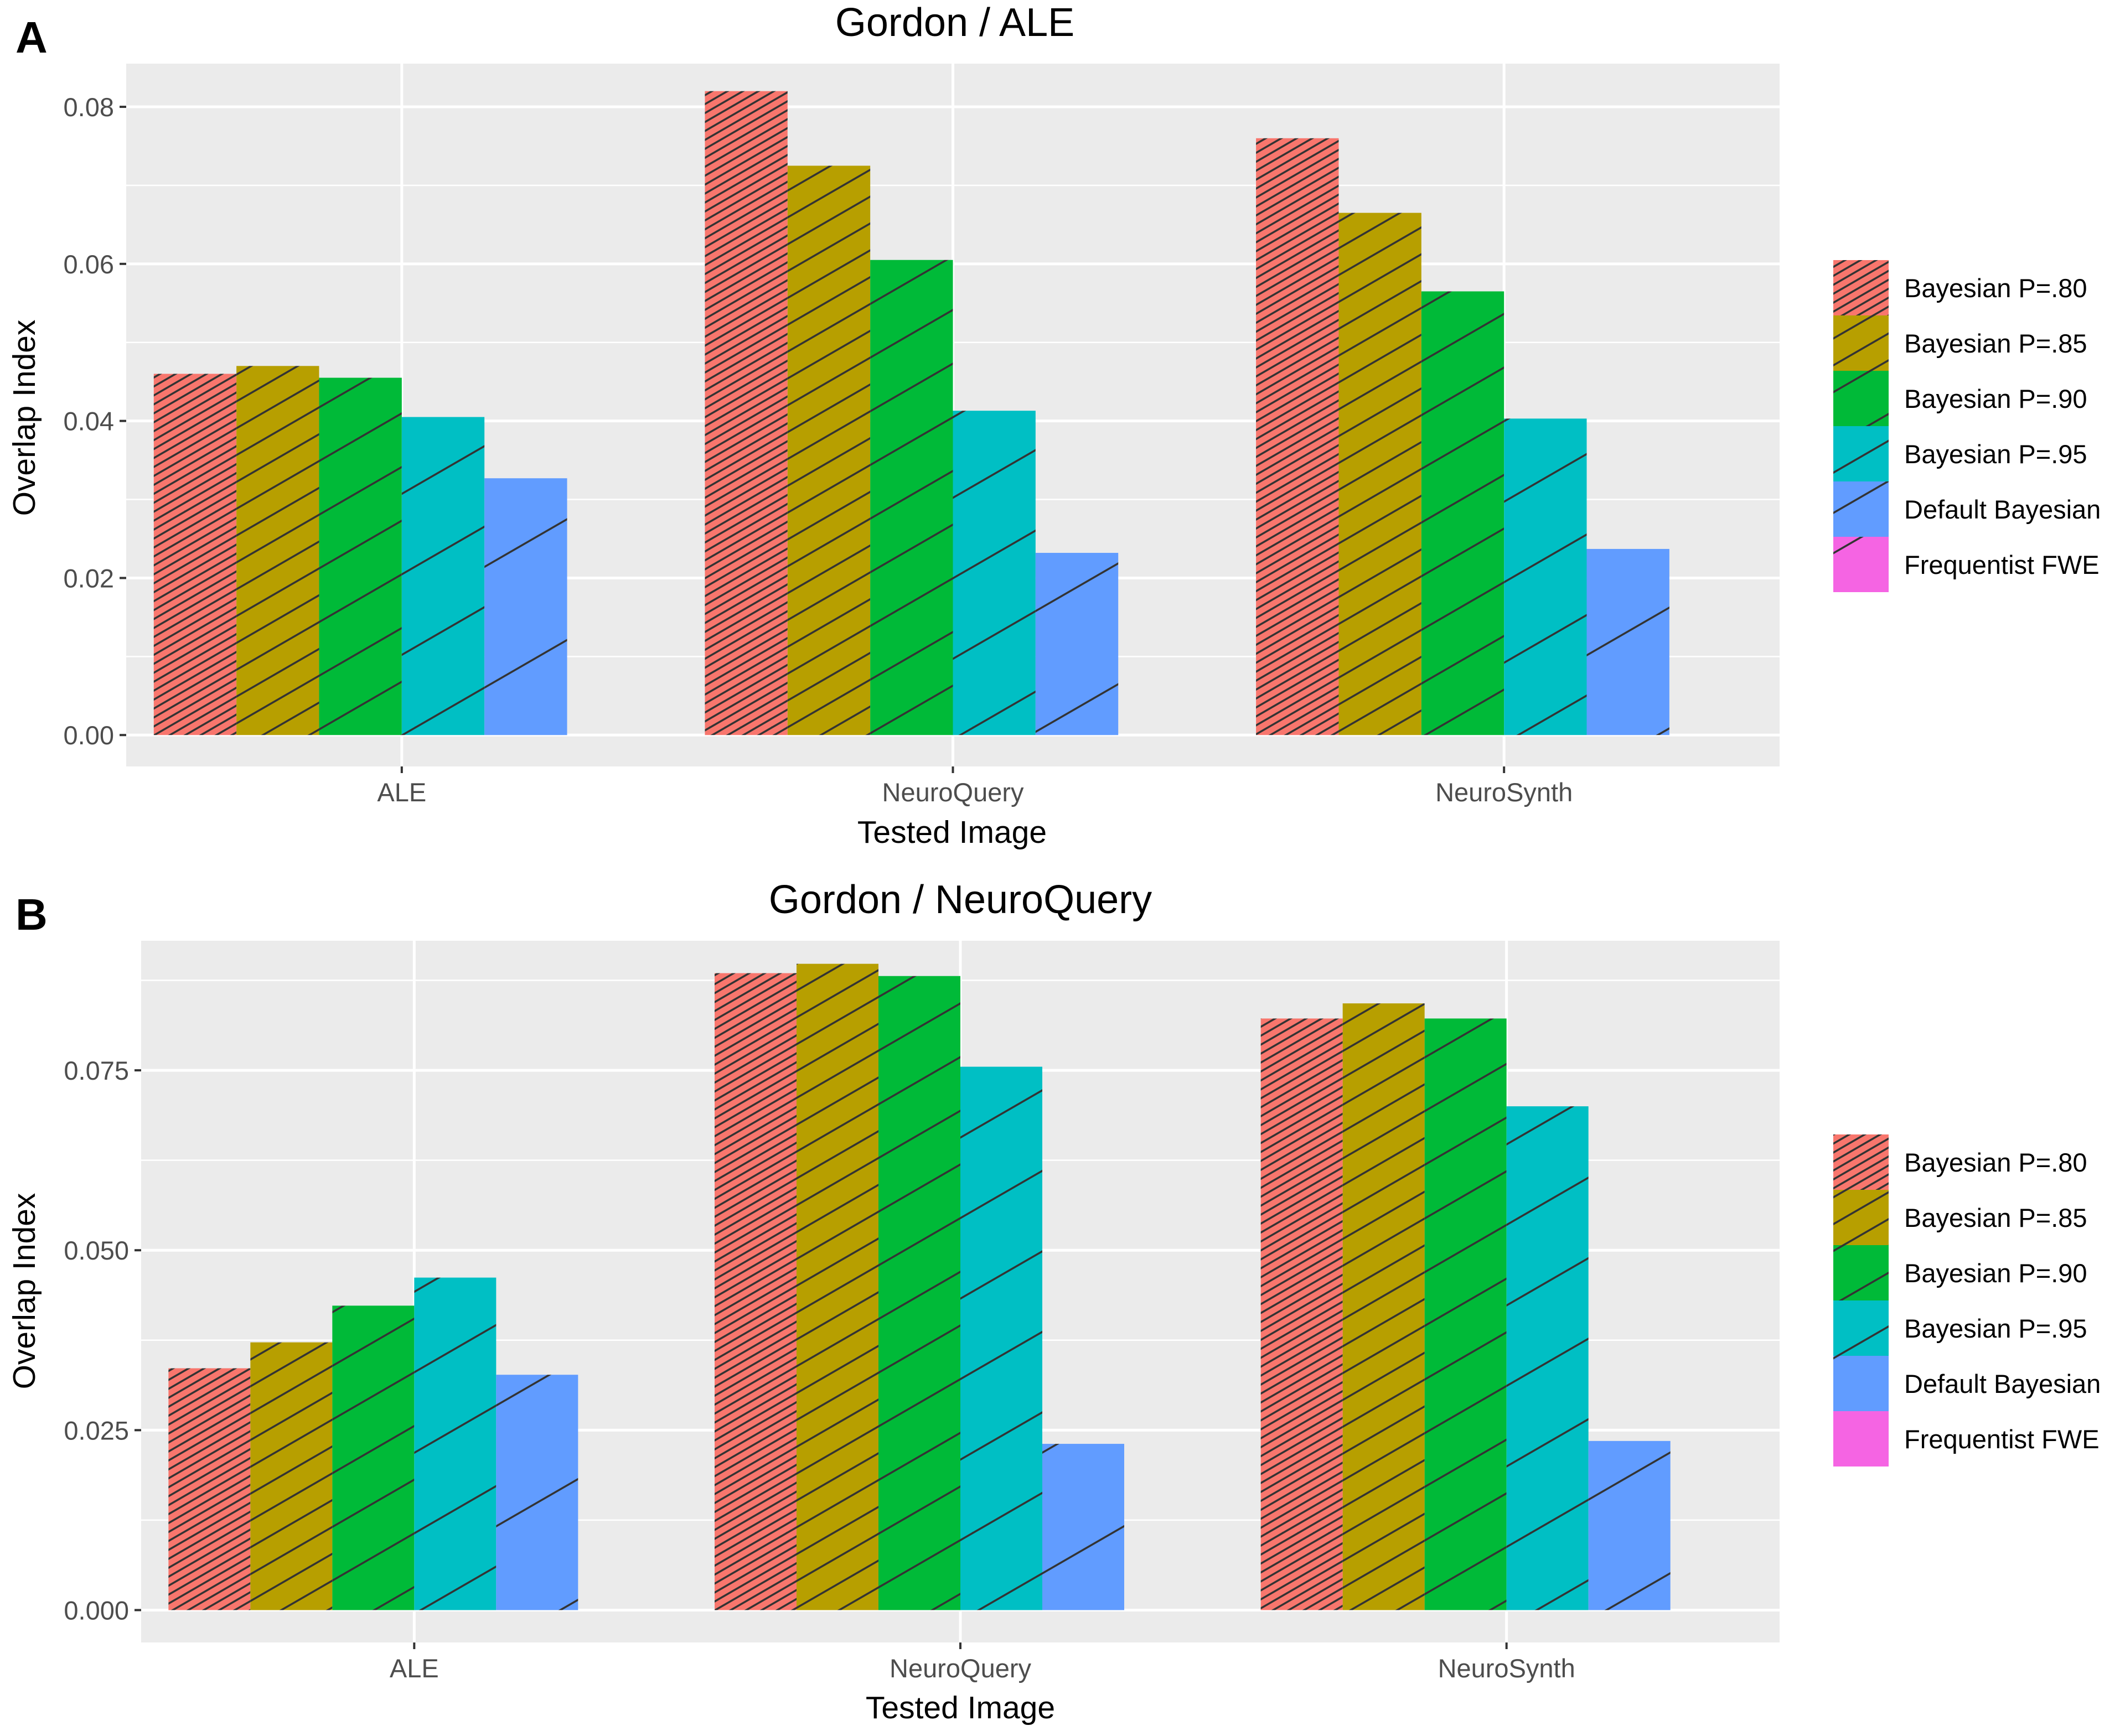 Image resolution: width=2125 pixels, height=1736 pixels. What do you see at coordinates (954, 23) in the screenshot?
I see `chart-title-a: Gordon / ALE` at bounding box center [954, 23].